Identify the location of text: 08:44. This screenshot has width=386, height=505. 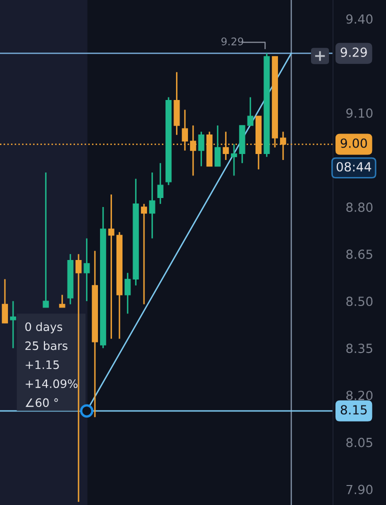
(354, 167).